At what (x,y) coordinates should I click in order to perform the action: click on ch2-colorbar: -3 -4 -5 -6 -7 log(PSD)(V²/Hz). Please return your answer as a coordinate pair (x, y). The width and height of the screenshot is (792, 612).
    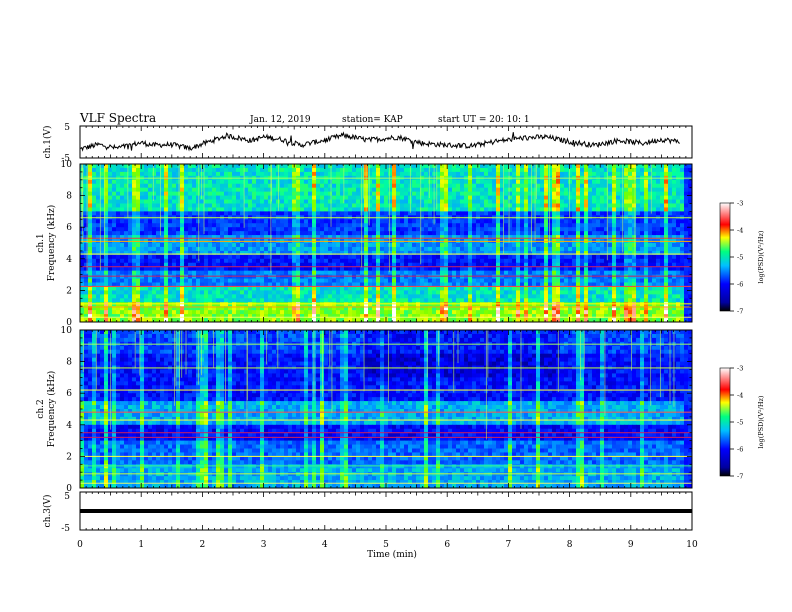
    Looking at the image, I should click on (742, 423).